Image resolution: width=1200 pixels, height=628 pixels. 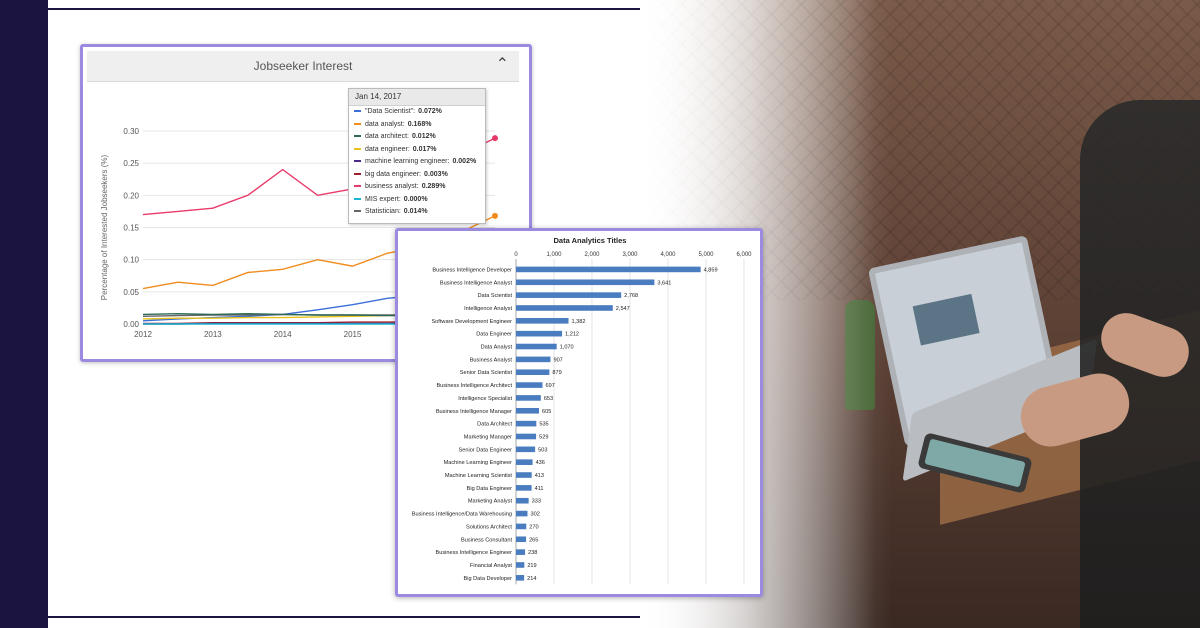 What do you see at coordinates (567, 348) in the screenshot?
I see `bar-value-label: 1,070` at bounding box center [567, 348].